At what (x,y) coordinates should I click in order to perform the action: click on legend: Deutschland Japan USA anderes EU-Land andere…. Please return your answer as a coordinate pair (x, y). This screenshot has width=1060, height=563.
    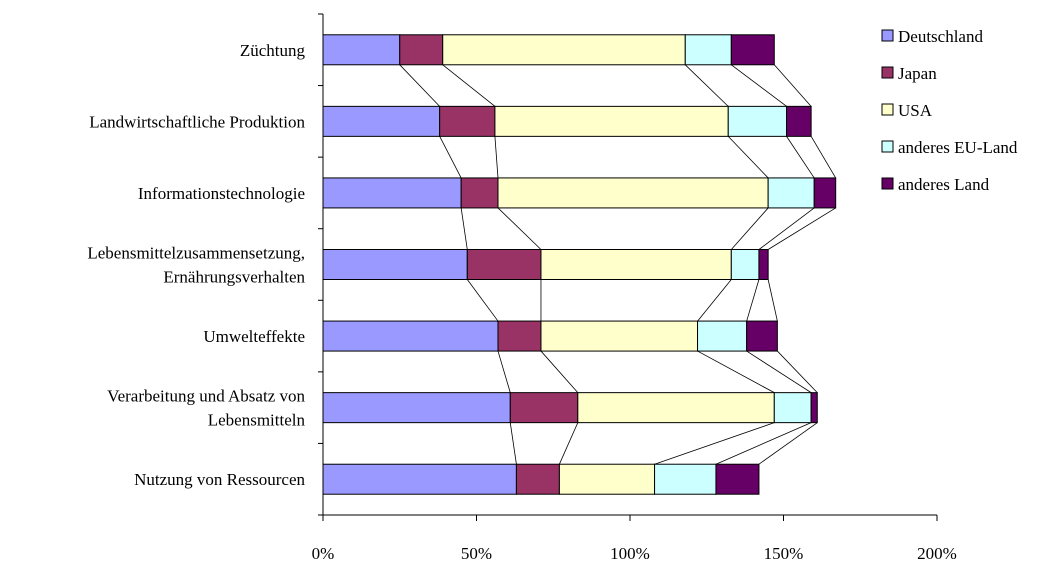
    Looking at the image, I should click on (949, 110).